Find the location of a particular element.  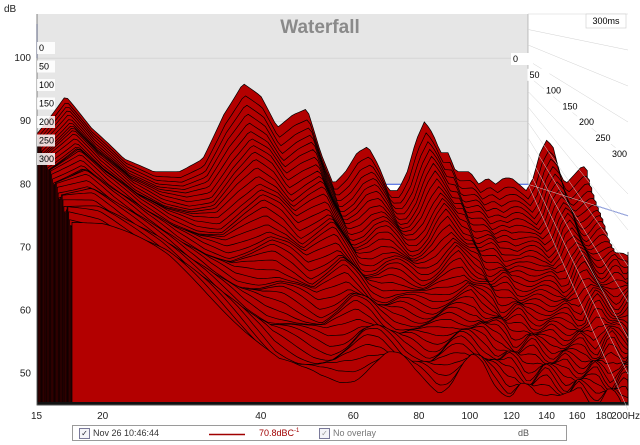

x-tick-label: 40 is located at coordinates (261, 416).